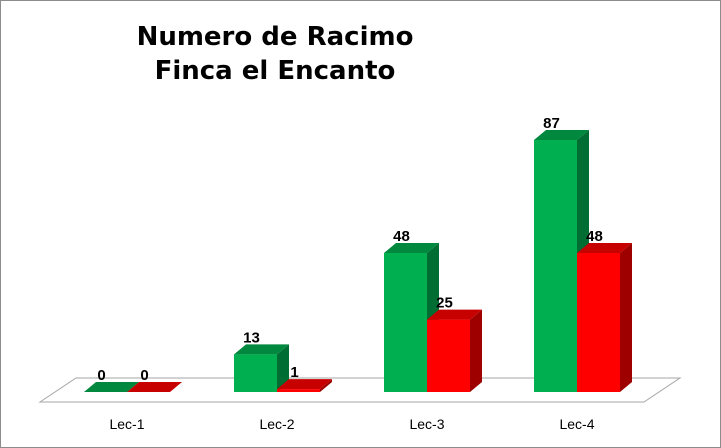 This screenshot has width=721, height=448. I want to click on data-label-s1-lec-3: 48, so click(401, 236).